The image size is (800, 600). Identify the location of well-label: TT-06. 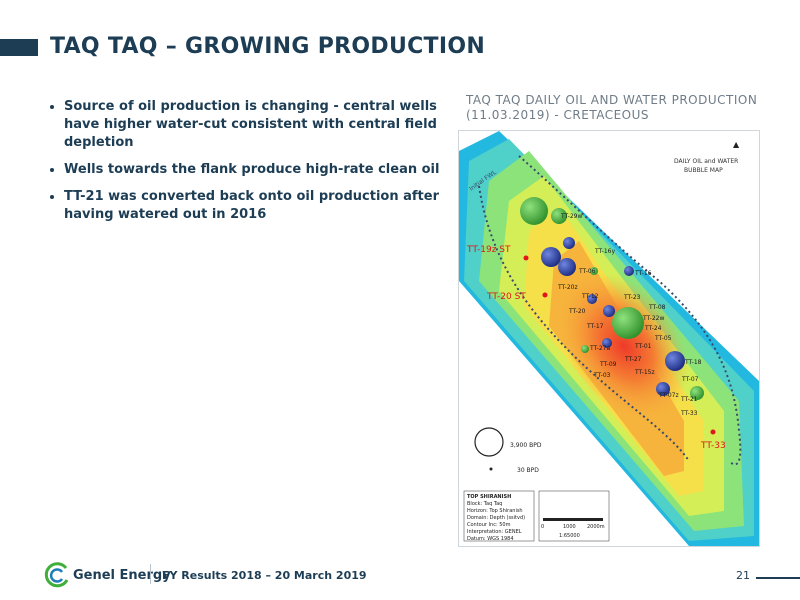
(587, 271).